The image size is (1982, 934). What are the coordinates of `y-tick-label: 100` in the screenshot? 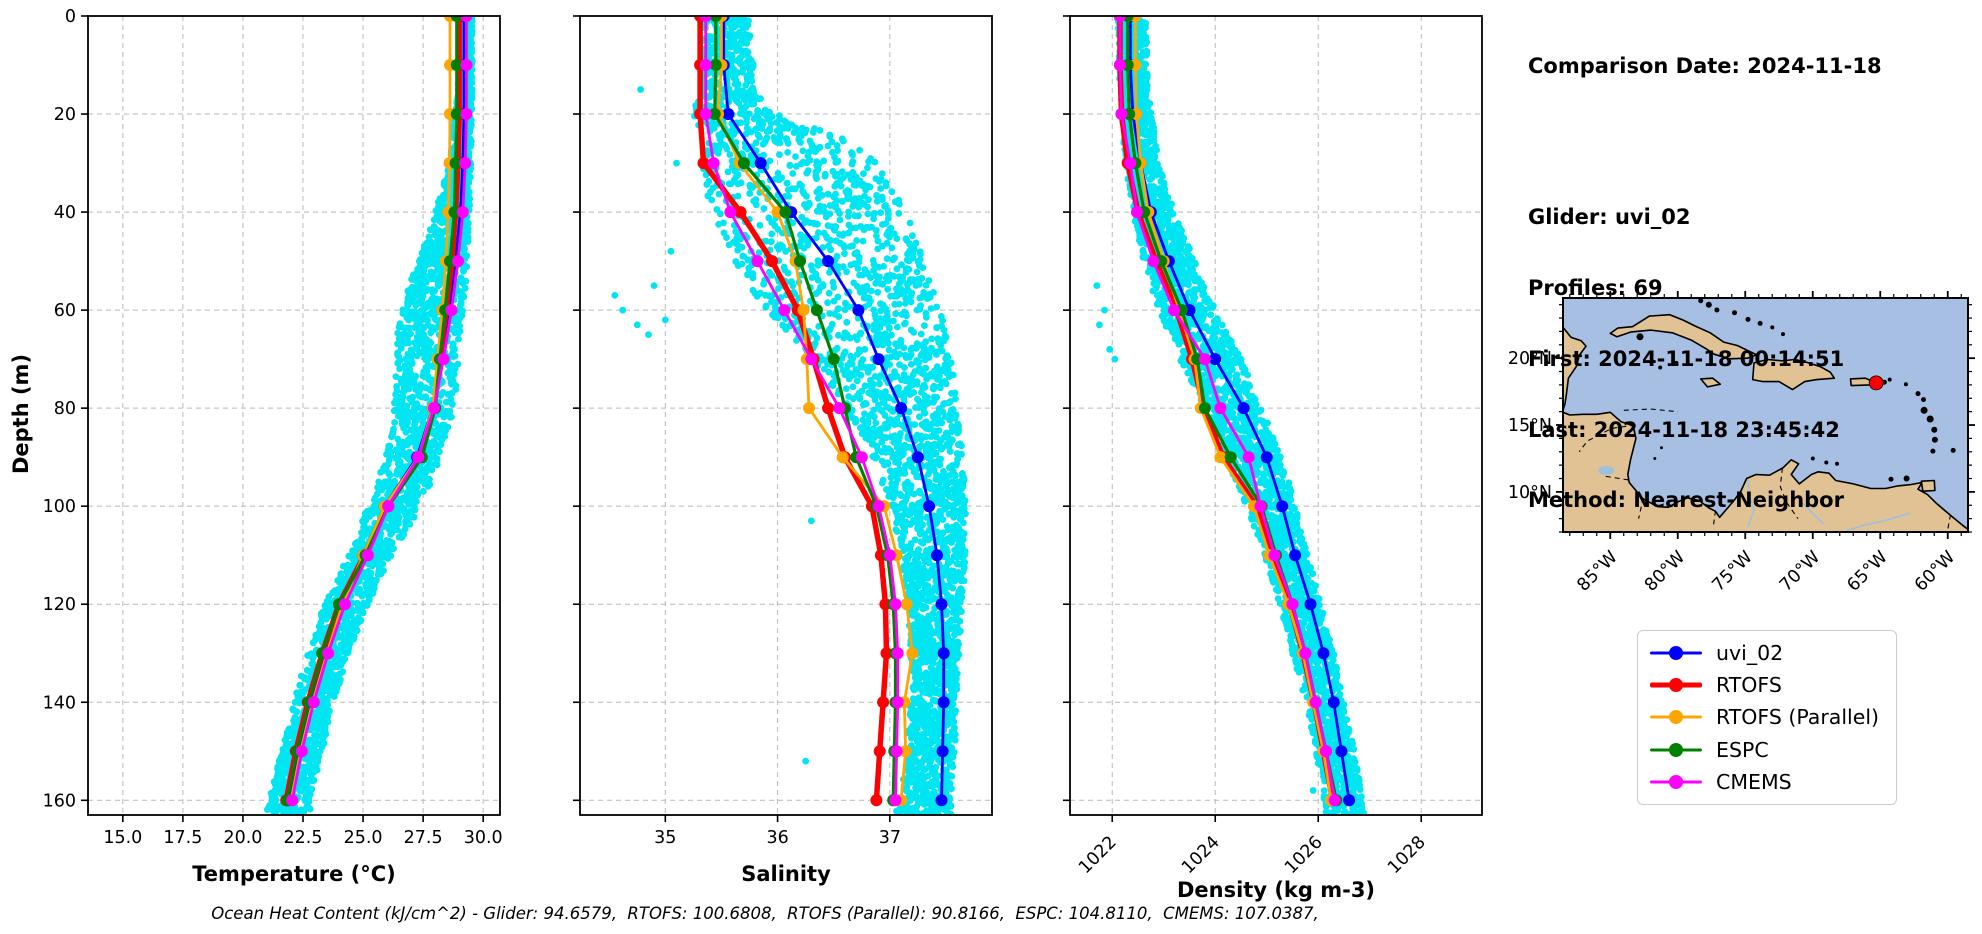 It's located at (59, 507).